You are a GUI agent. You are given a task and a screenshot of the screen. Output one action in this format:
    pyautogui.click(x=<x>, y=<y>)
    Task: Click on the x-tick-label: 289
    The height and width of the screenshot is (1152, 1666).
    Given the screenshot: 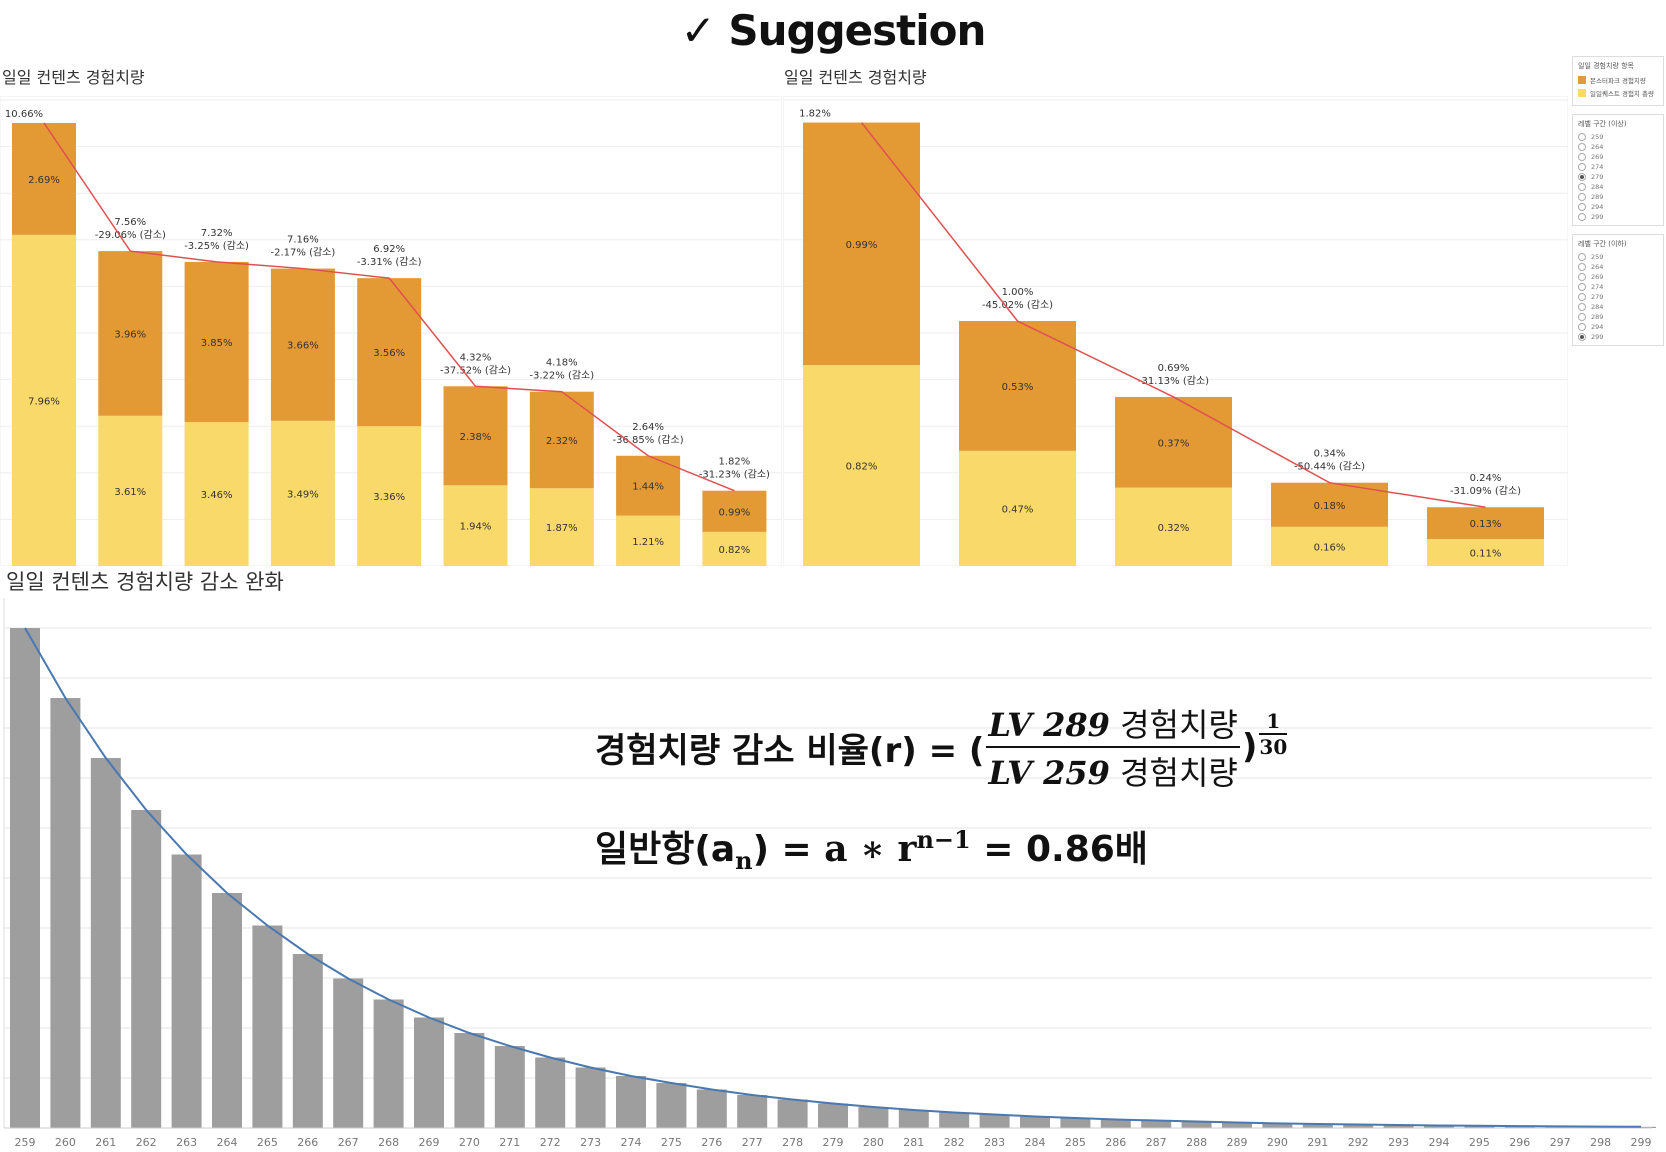 What is the action you would take?
    pyautogui.click(x=1237, y=1142)
    